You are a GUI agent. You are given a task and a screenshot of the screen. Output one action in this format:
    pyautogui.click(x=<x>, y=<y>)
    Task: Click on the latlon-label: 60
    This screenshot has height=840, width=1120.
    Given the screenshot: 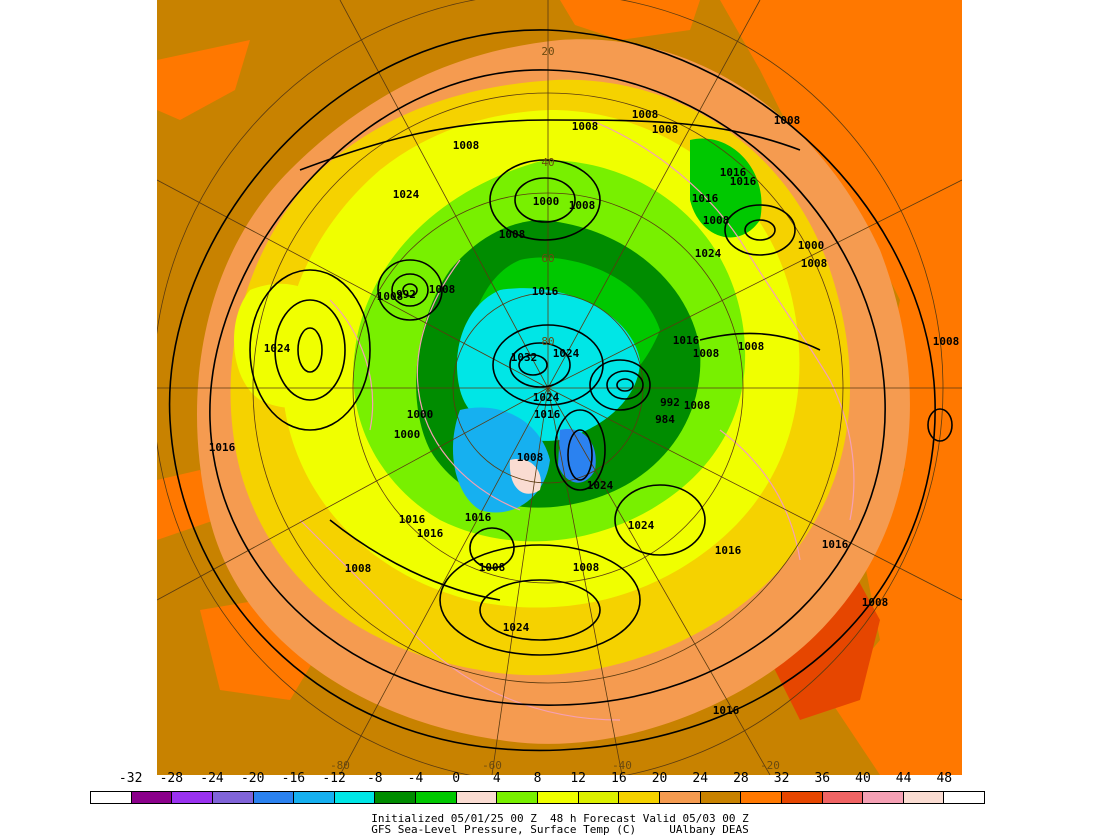 What is the action you would take?
    pyautogui.click(x=547, y=258)
    